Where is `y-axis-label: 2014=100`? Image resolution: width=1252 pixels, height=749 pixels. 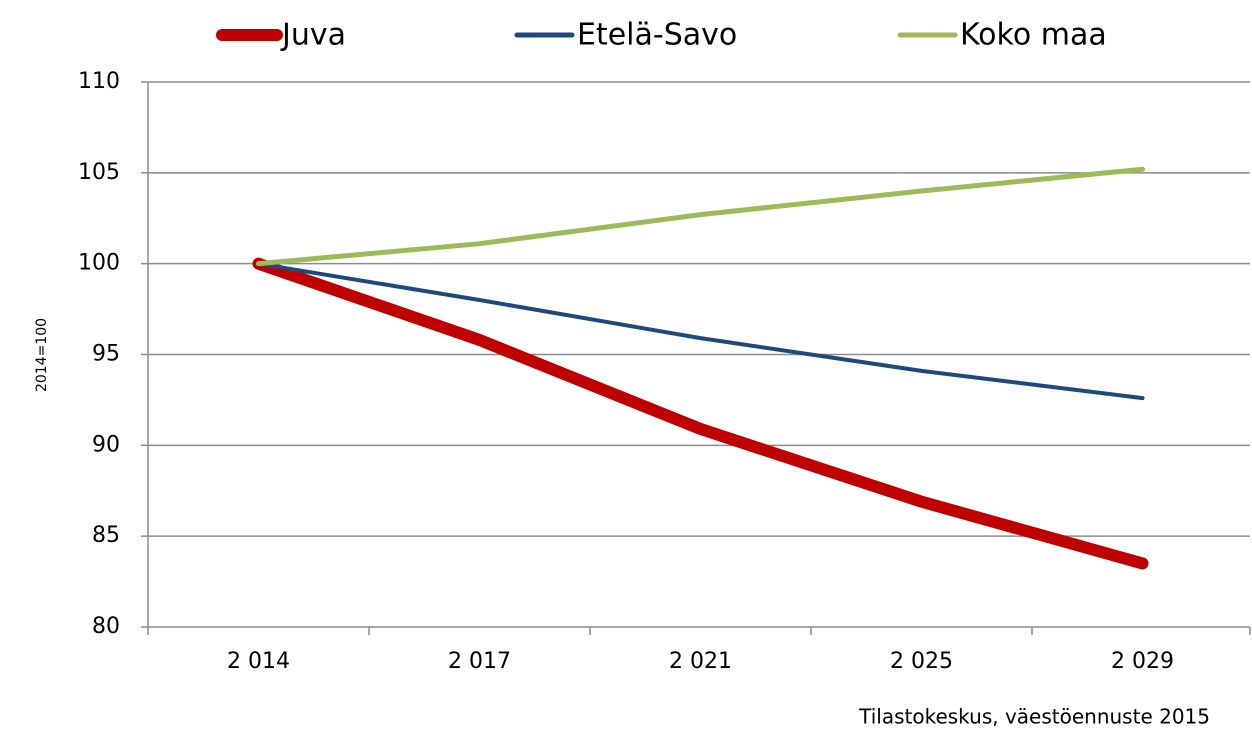 y-axis-label: 2014=100 is located at coordinates (42, 355).